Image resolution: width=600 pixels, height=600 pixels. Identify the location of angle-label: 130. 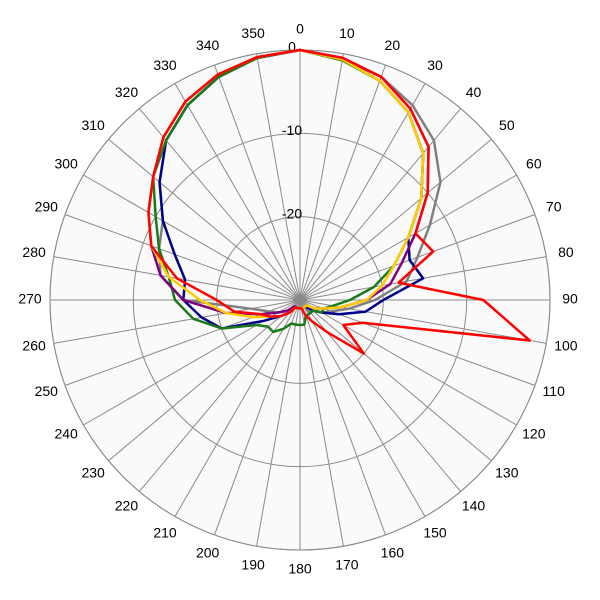
(507, 472).